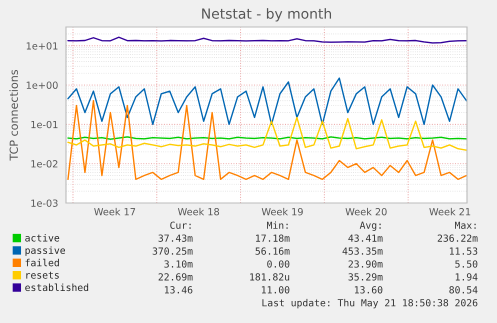 Image resolution: width=497 pixels, height=323 pixels. What do you see at coordinates (44, 124) in the screenshot?
I see `y-tick-label: 1e-01` at bounding box center [44, 124].